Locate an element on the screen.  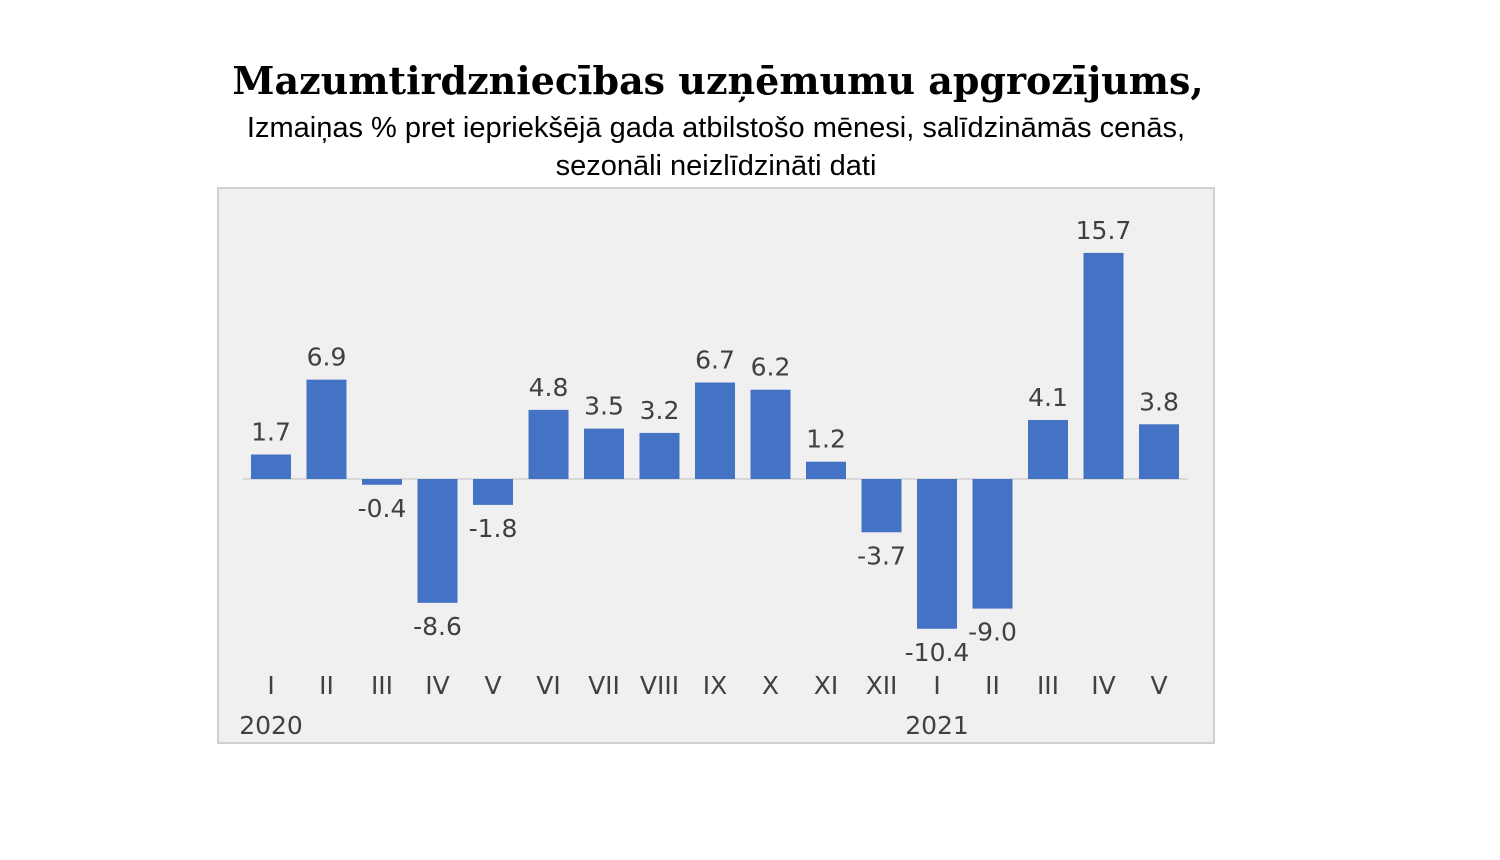
x-tick-label-0: I is located at coordinates (270, 685).